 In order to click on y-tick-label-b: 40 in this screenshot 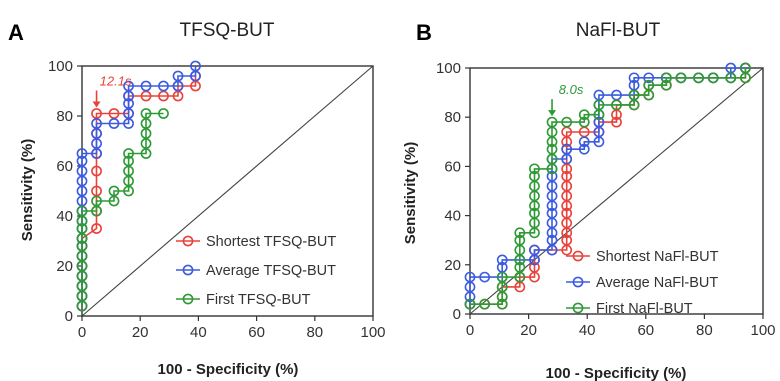, I will do `click(452, 216)`.